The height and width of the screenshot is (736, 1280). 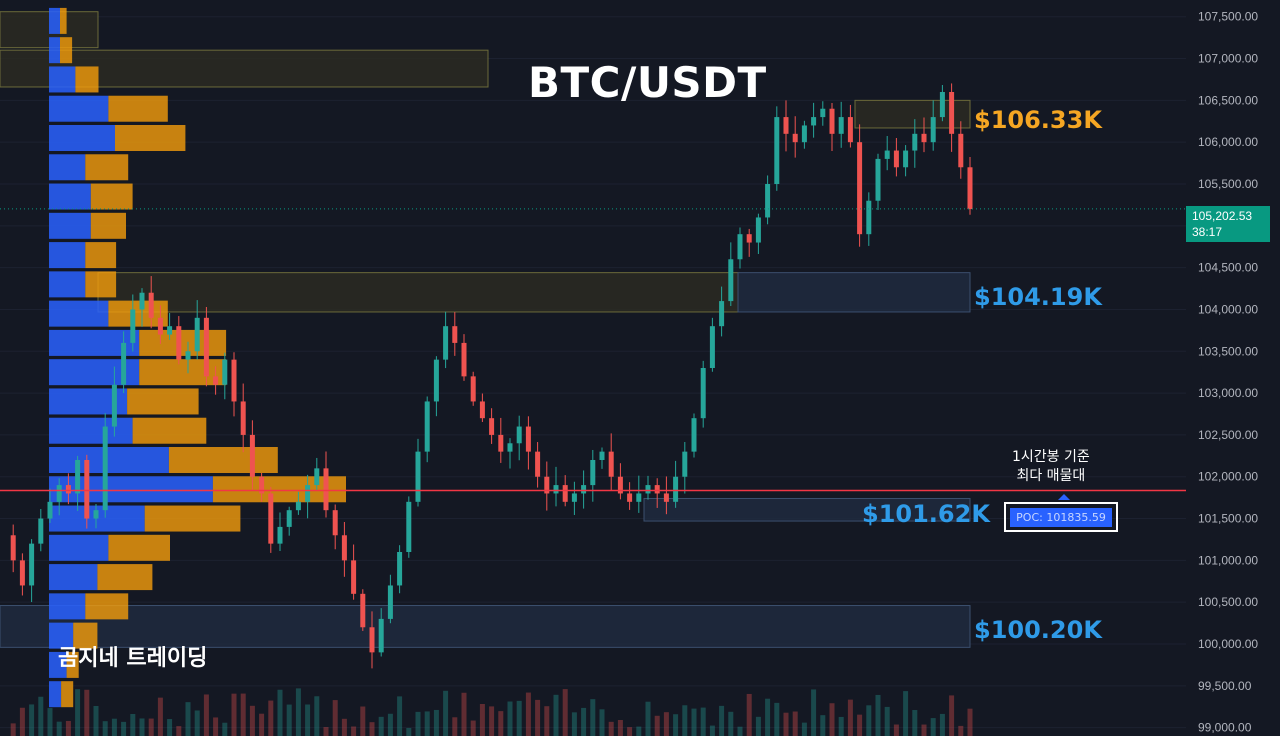 What do you see at coordinates (1228, 59) in the screenshot?
I see `y-tick-label: 107,000.00` at bounding box center [1228, 59].